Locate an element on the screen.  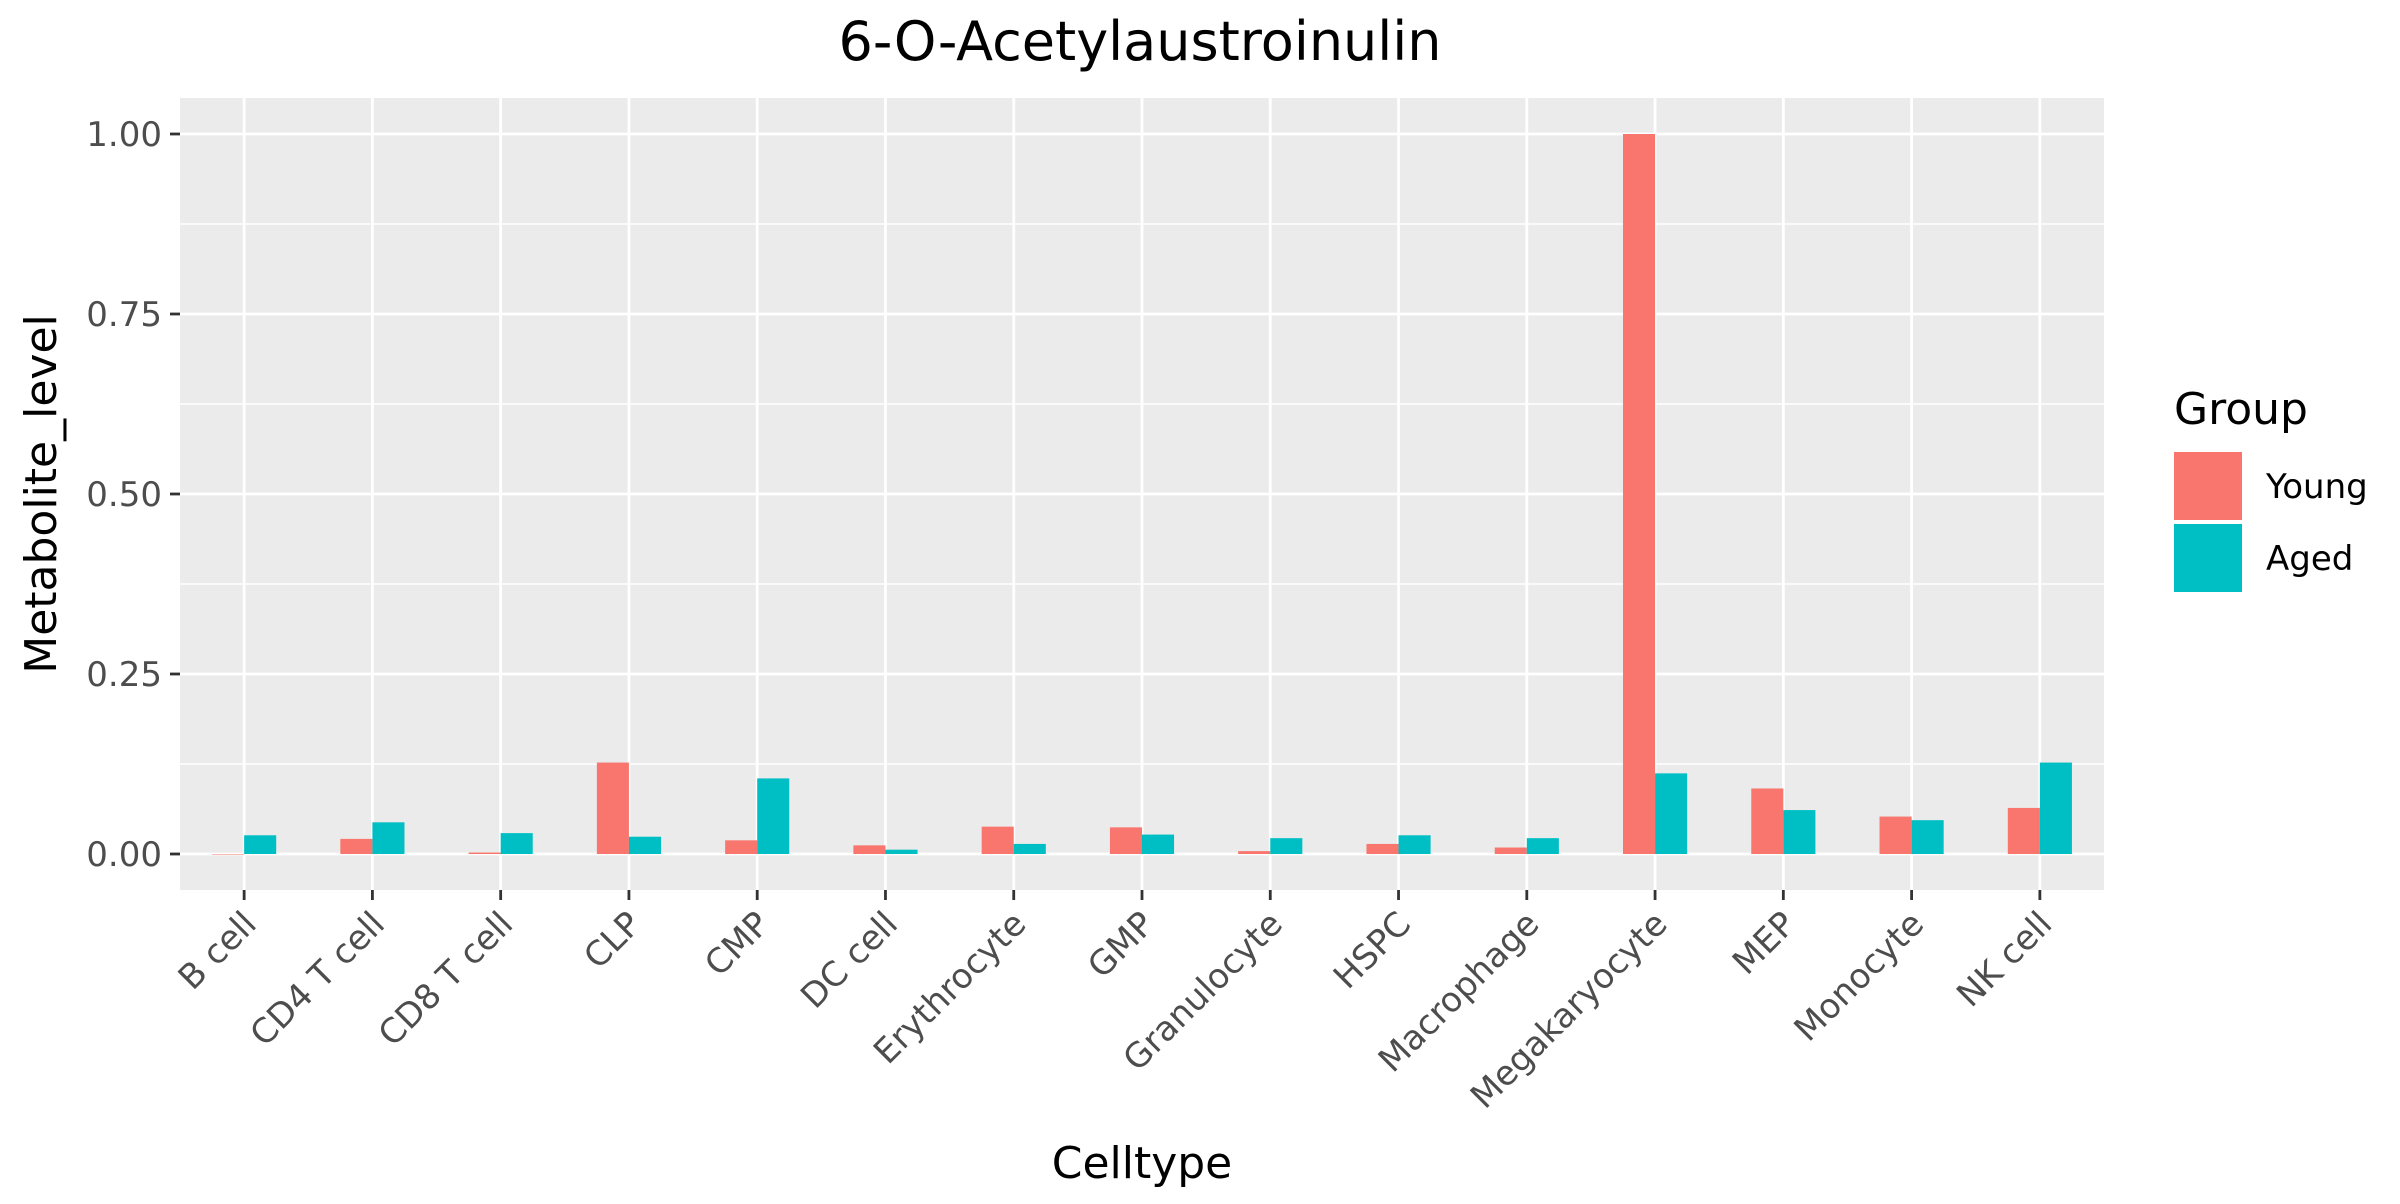
bar-aged-monocyte is located at coordinates (1927, 837).